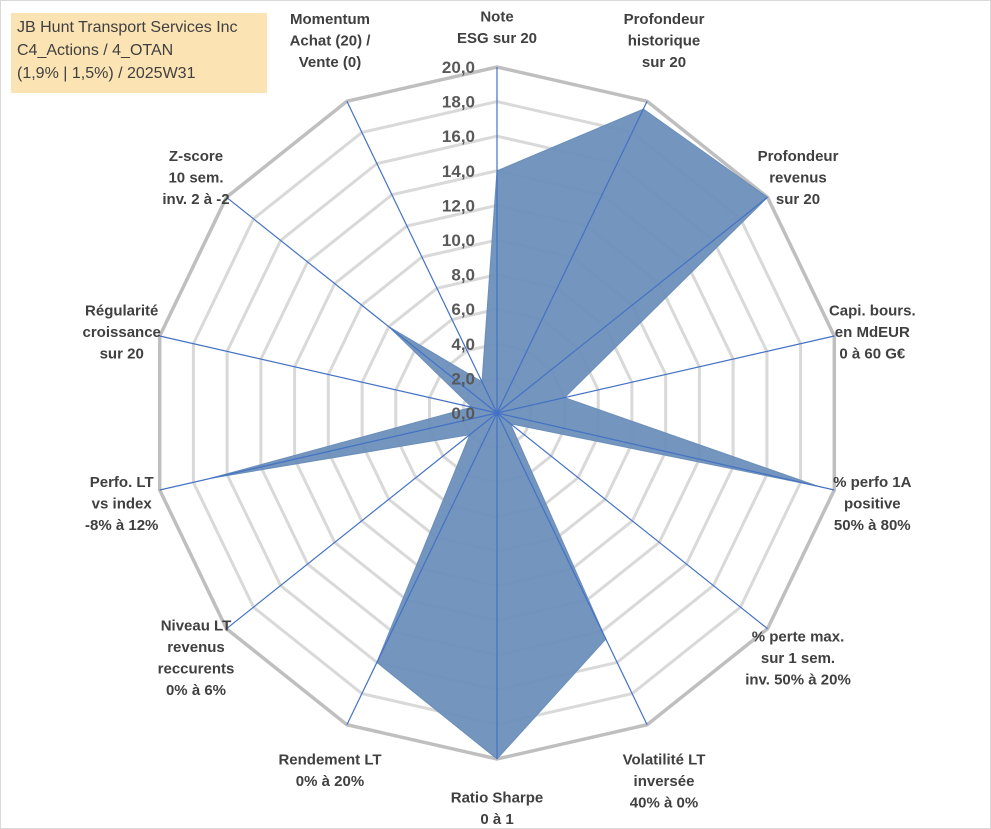 The image size is (991, 829). I want to click on tick-label-4: 8,0, so click(463, 275).